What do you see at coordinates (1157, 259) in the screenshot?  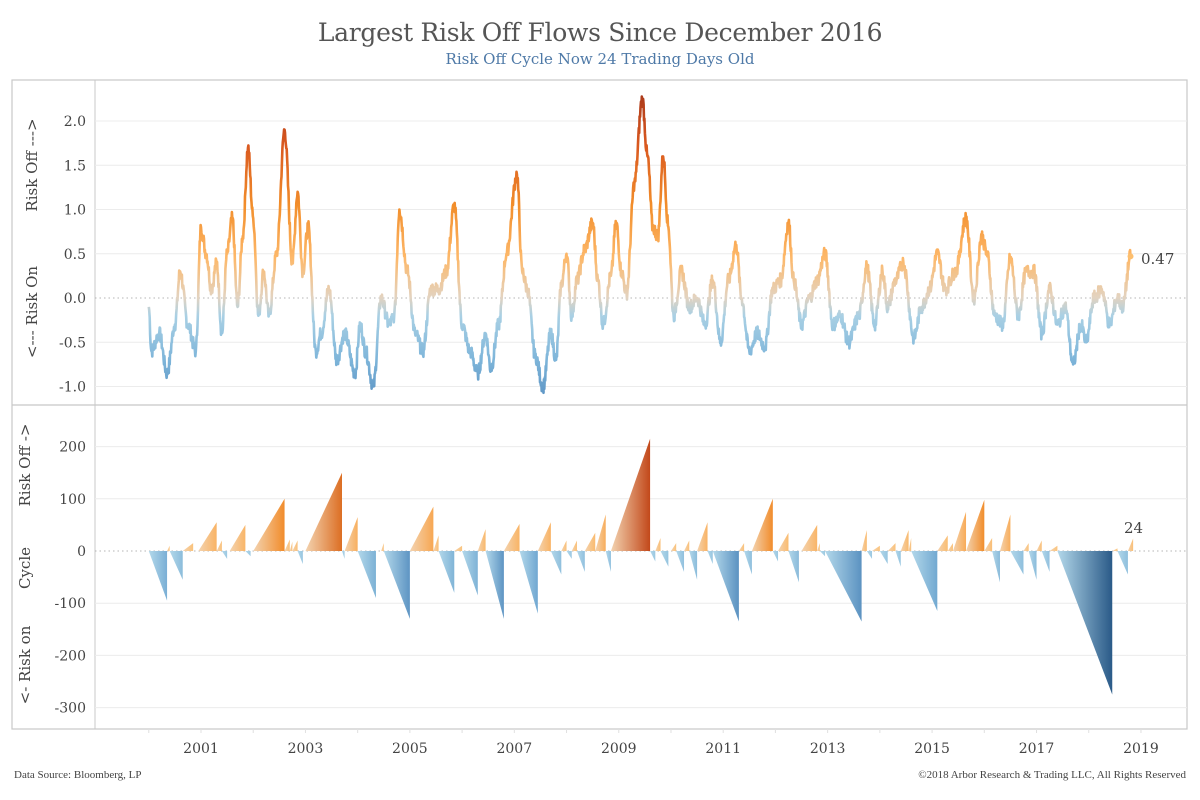 I see `top-last-value-label: 0.47` at bounding box center [1157, 259].